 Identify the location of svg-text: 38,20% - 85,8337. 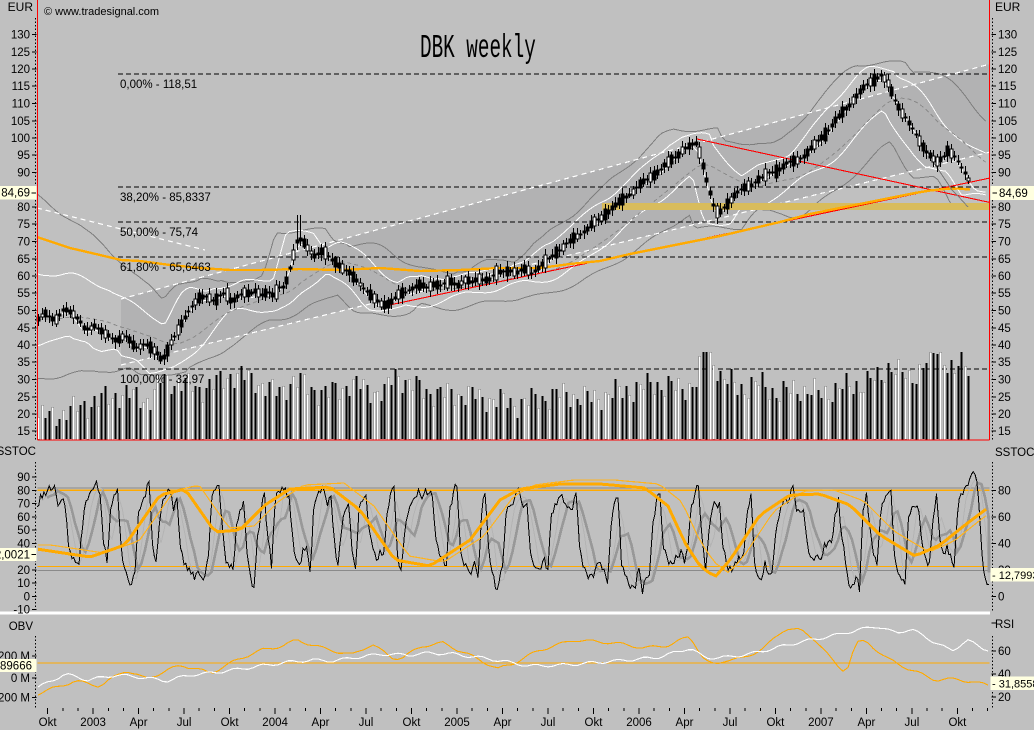
(165, 198).